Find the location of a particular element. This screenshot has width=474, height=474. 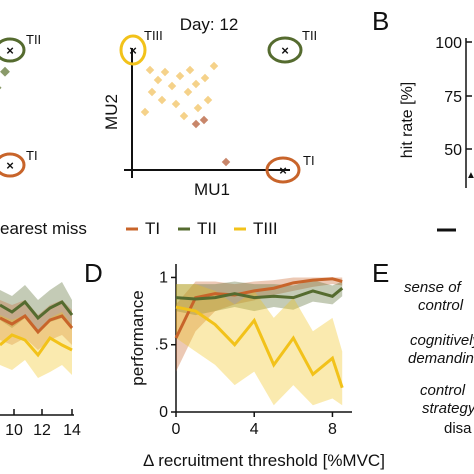

ti-label: TI is located at coordinates (309, 160).